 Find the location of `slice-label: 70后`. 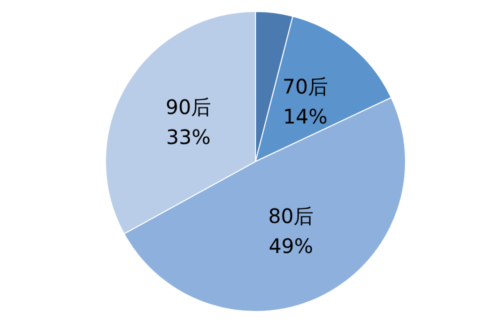

slice-label: 70后 is located at coordinates (305, 86).